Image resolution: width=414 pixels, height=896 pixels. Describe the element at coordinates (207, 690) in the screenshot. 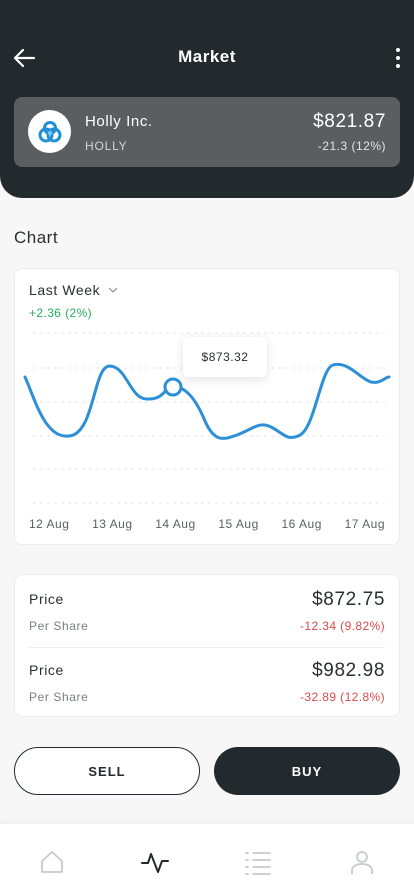

I see `price-row: Price Per Share $982.98 -32.89 (12.8%)` at that location.